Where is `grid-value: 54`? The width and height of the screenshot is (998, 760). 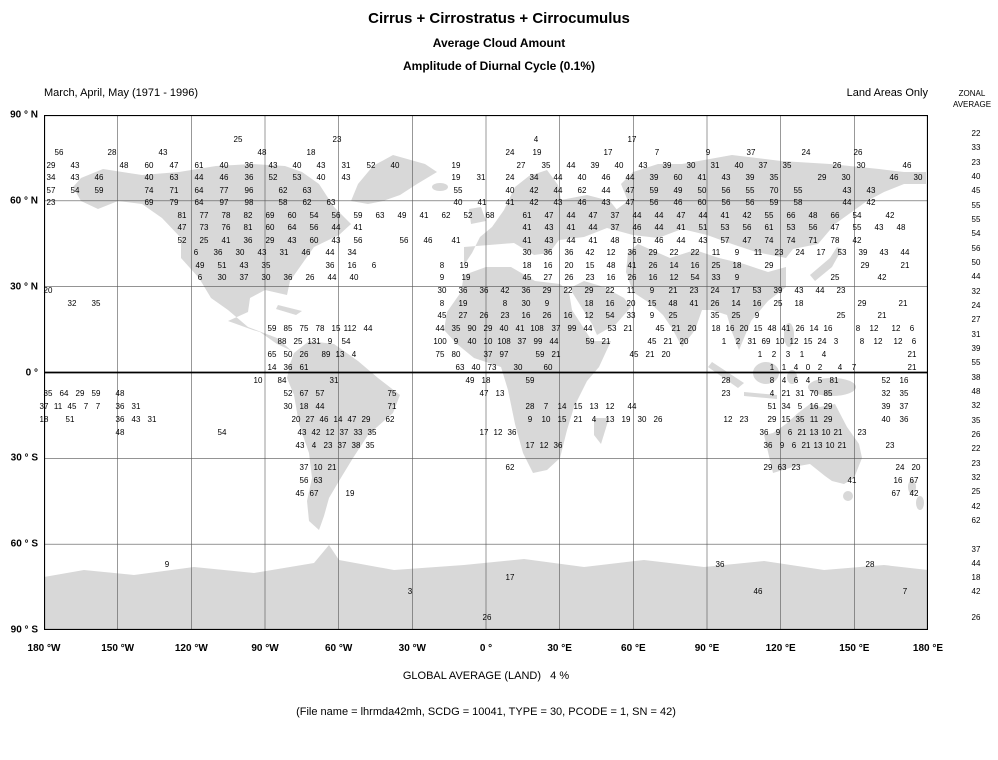 grid-value: 54 is located at coordinates (75, 190).